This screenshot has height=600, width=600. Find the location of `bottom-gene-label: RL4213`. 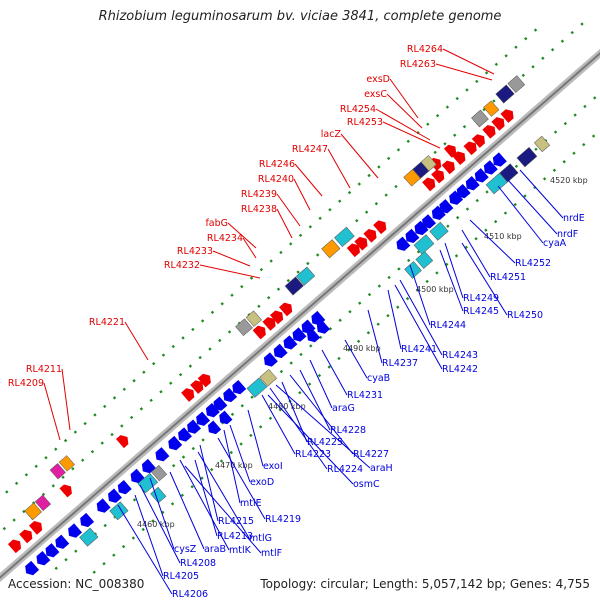

bottom-gene-label: RL4213 is located at coordinates (235, 536).